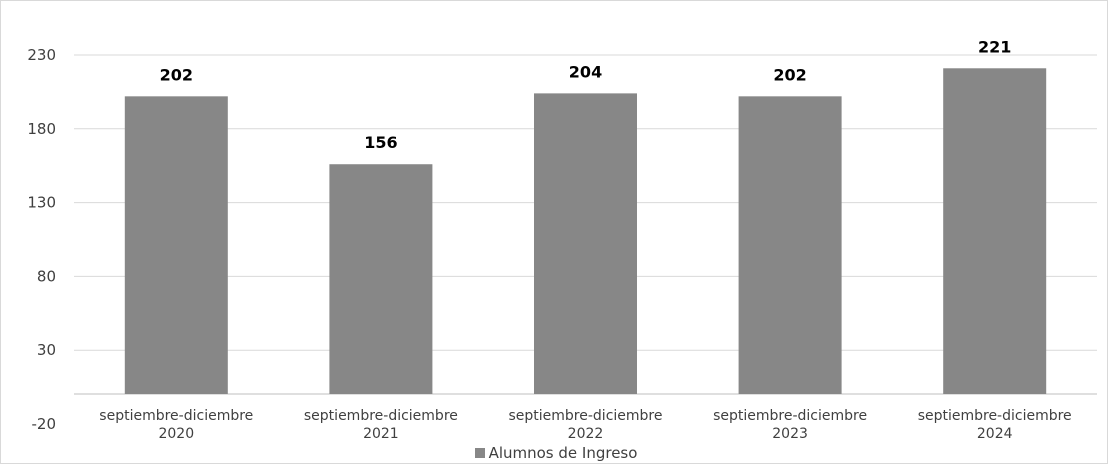 The width and height of the screenshot is (1112, 468). Describe the element at coordinates (994, 46) in the screenshot. I see `data-label: 221` at that location.